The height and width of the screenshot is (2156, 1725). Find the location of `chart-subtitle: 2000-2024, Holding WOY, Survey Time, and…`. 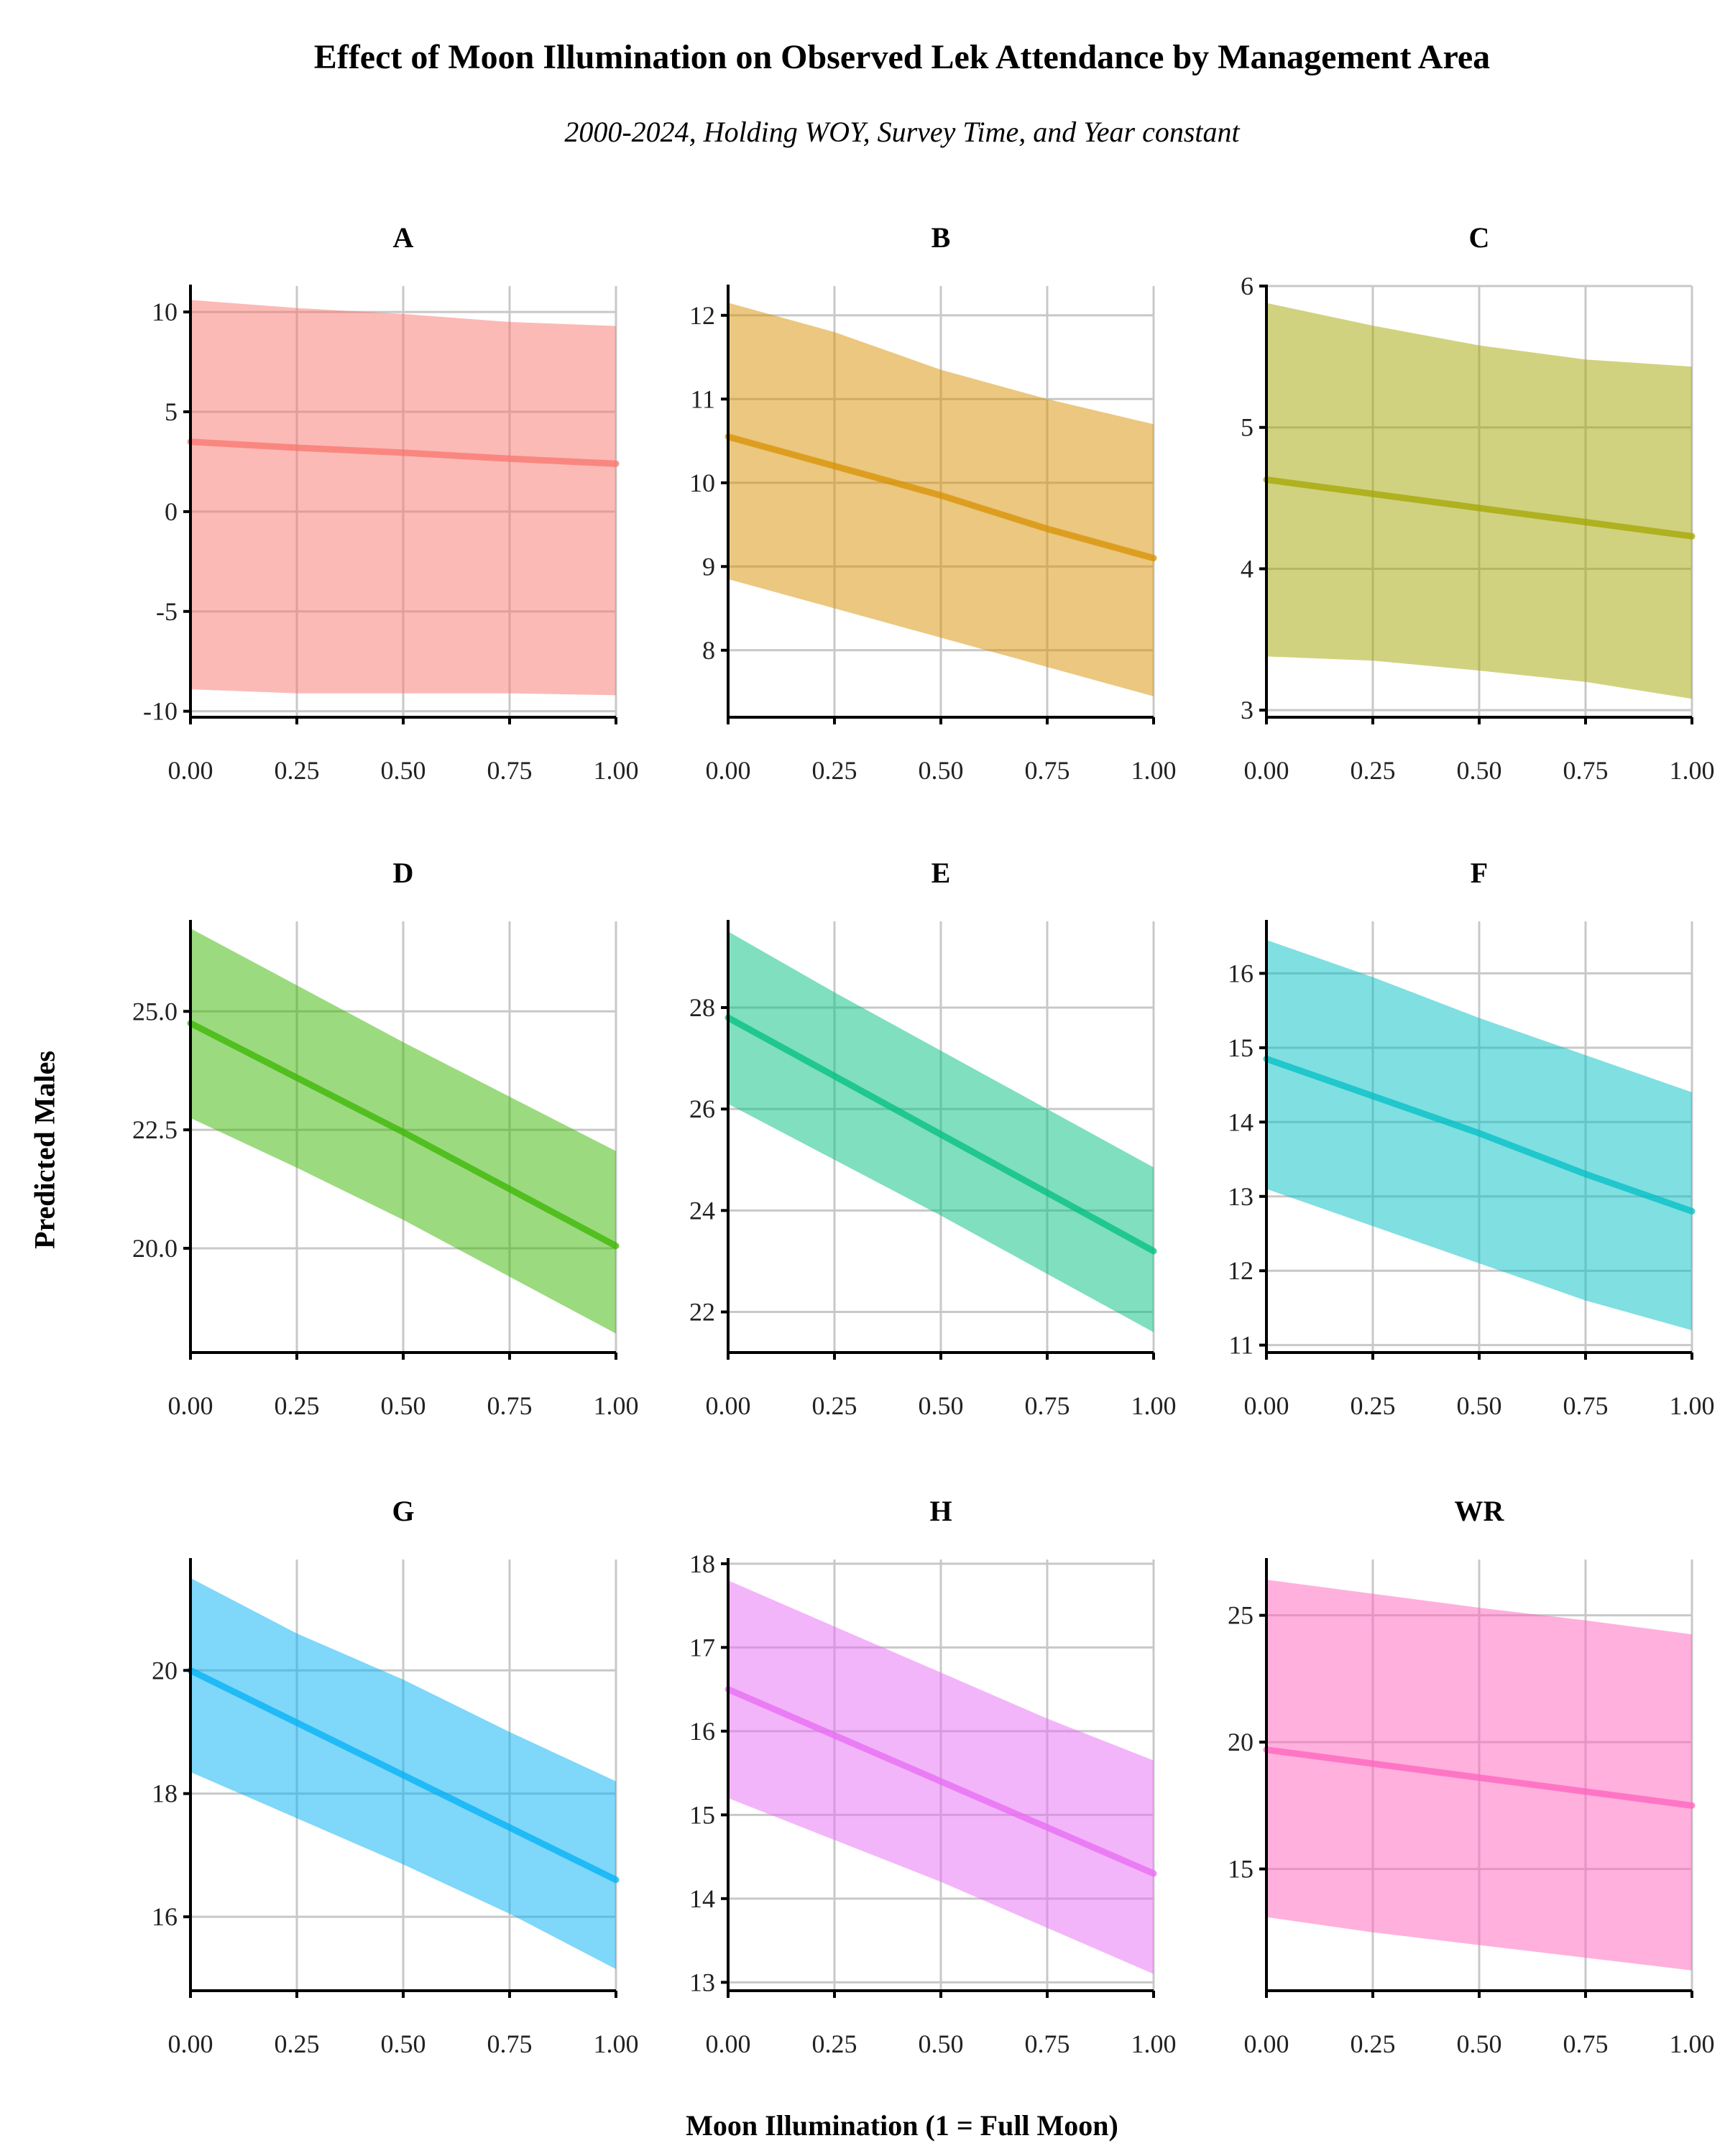

chart-subtitle: 2000-2024, Holding WOY, Survey Time, and… is located at coordinates (902, 132).